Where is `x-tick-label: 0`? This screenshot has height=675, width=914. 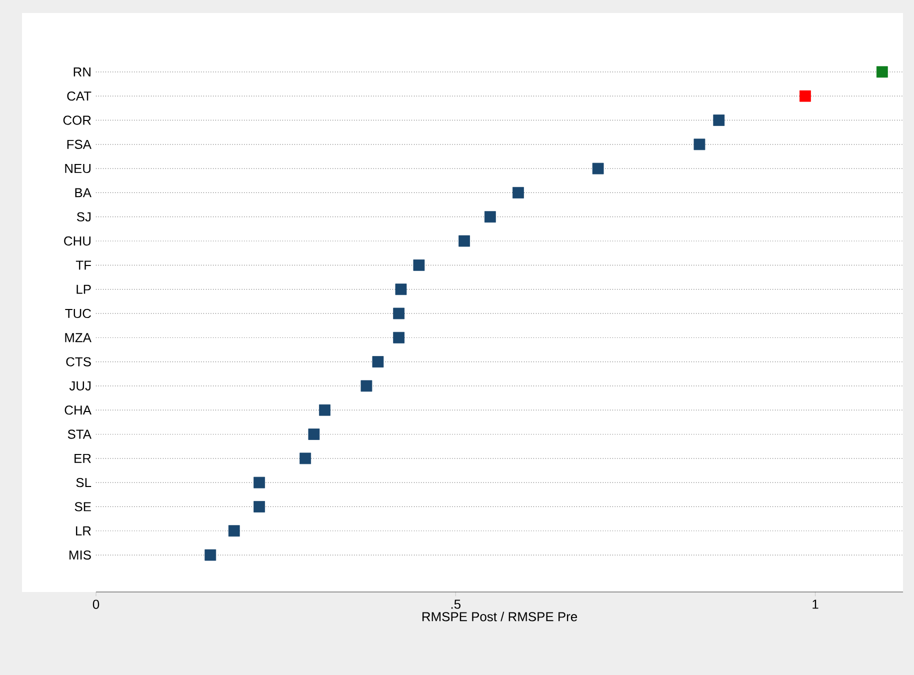
x-tick-label: 0 is located at coordinates (96, 604).